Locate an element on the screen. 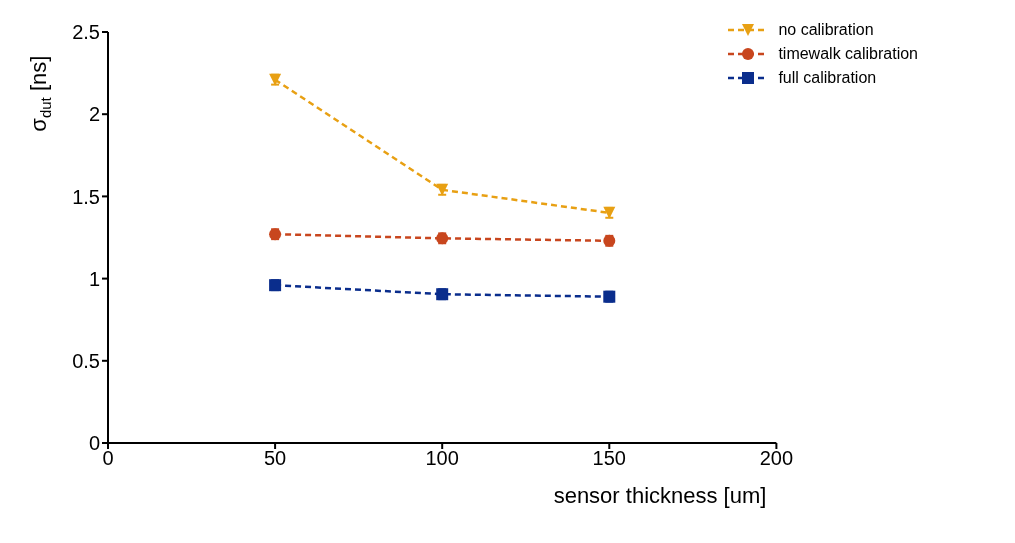 The width and height of the screenshot is (1015, 543). y-tick-label: 1.5 is located at coordinates (86, 196).